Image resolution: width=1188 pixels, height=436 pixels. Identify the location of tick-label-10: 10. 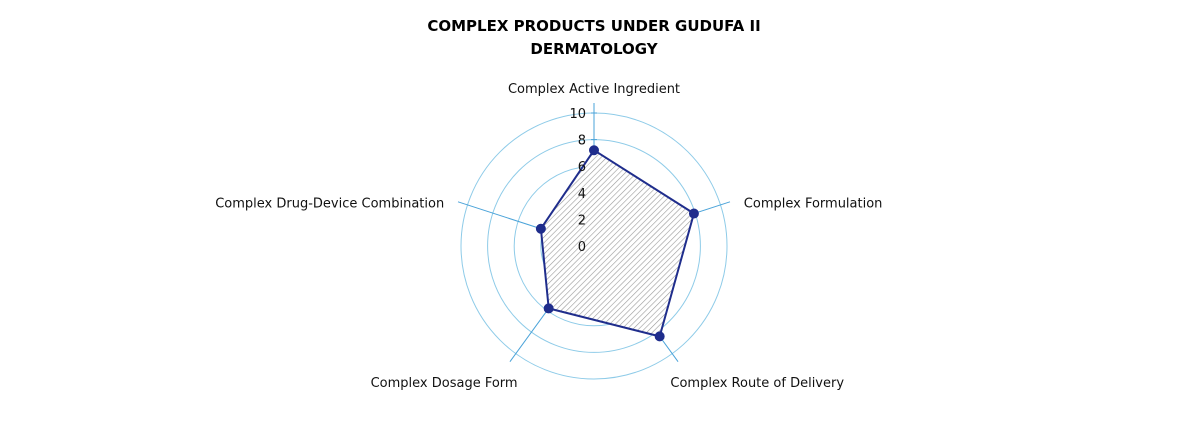
(577, 114).